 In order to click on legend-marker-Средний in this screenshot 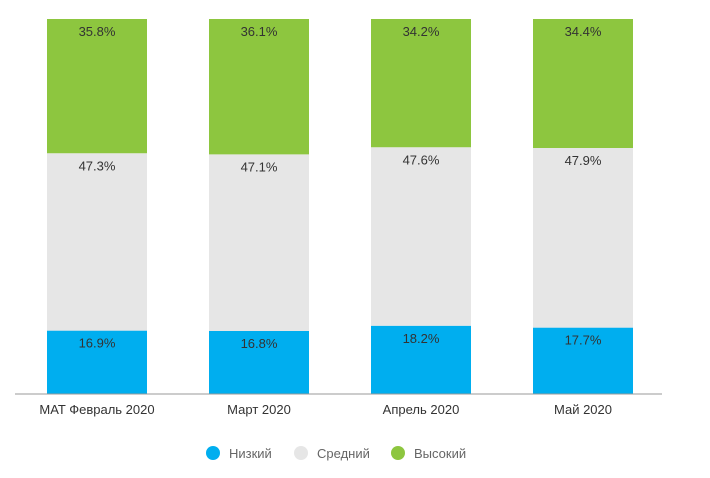, I will do `click(301, 453)`.